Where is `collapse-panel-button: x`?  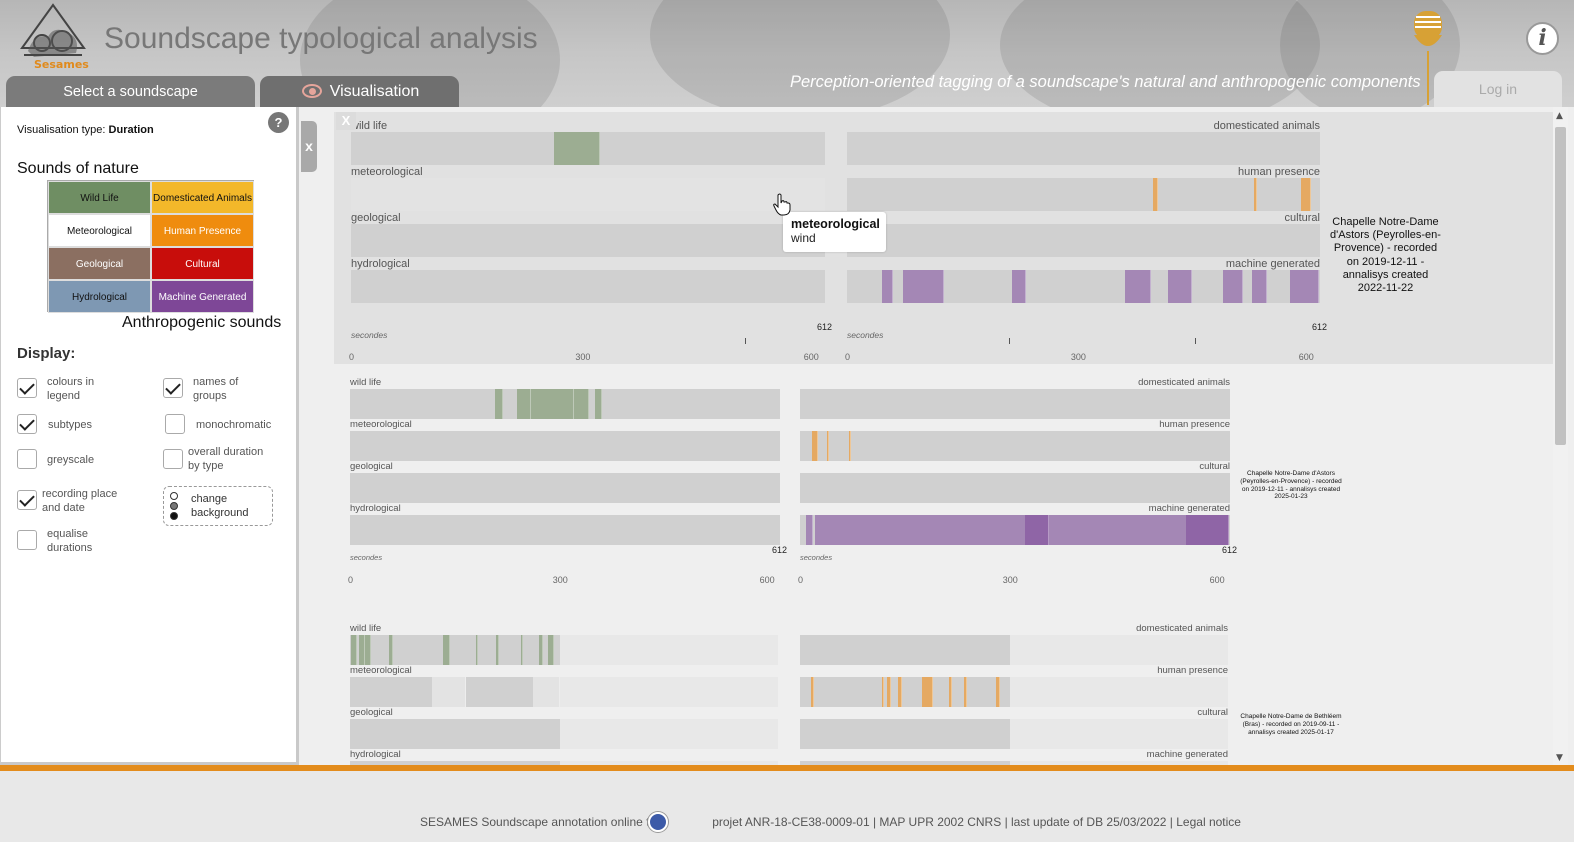 collapse-panel-button: x is located at coordinates (309, 146).